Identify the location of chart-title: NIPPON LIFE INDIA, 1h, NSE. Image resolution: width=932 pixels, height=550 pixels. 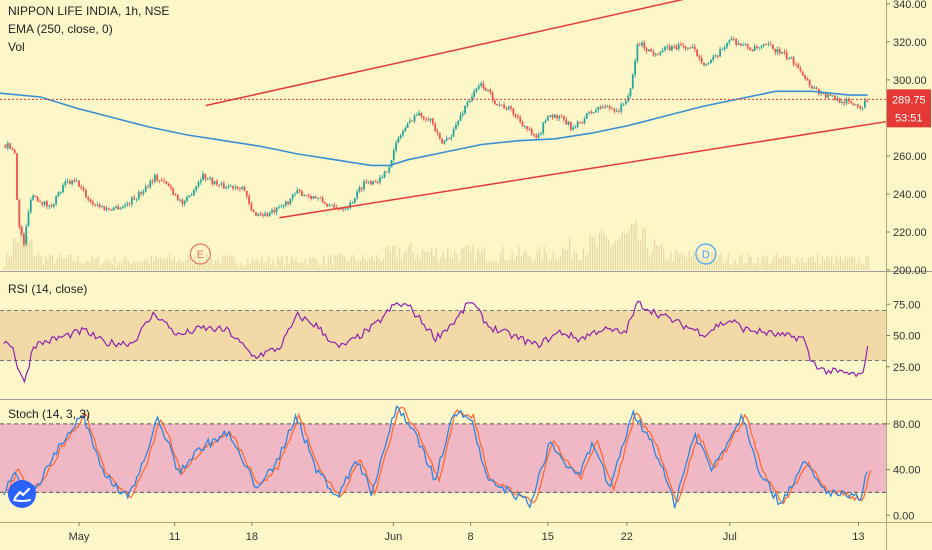
(89, 11).